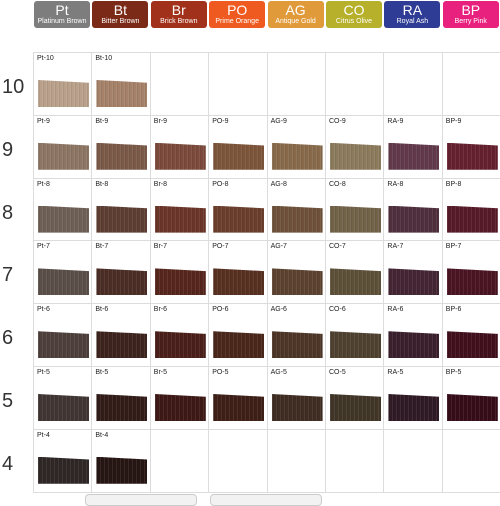 The image size is (500, 506). What do you see at coordinates (470, 21) in the screenshot?
I see `series-name: Berry Pink` at bounding box center [470, 21].